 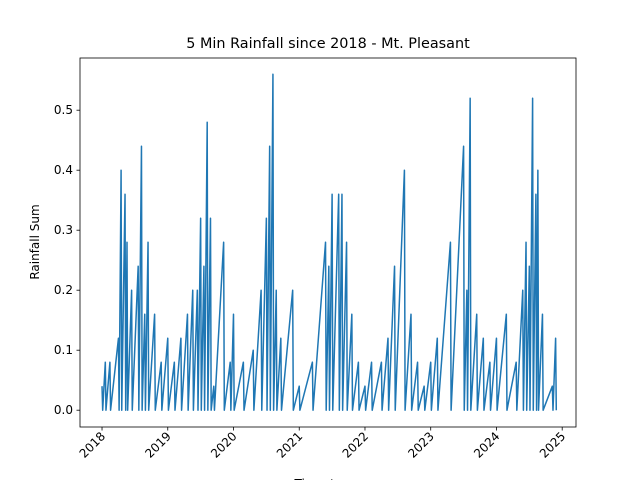 What do you see at coordinates (328, 478) in the screenshot?
I see `x-axis-label: Timestamp` at bounding box center [328, 478].